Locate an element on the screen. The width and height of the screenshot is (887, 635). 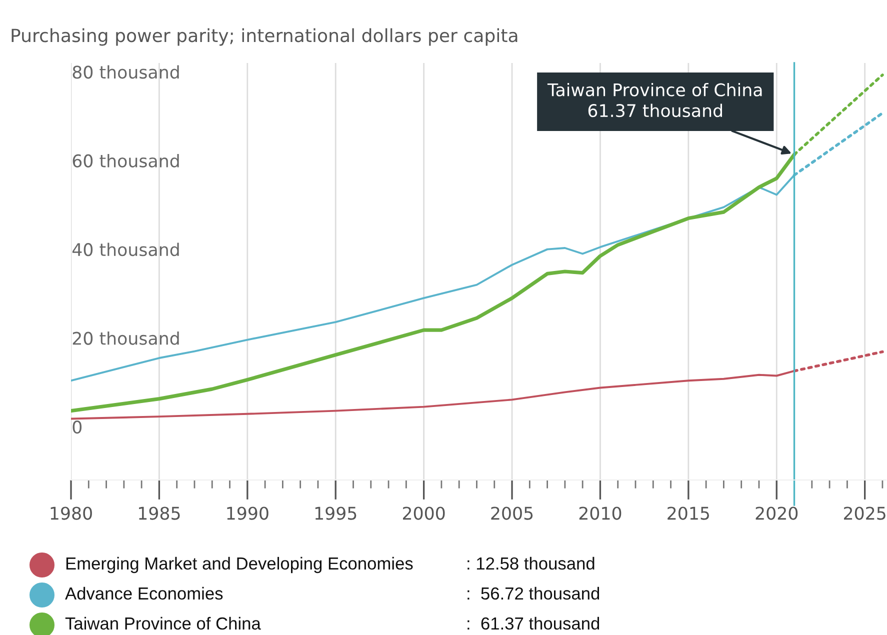
text: : 61.37 thousand is located at coordinates (534, 623).